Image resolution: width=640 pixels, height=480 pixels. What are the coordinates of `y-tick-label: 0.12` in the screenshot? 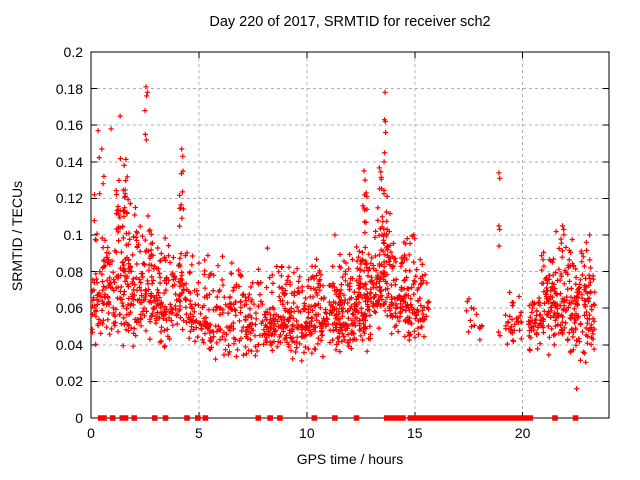 It's located at (69, 198).